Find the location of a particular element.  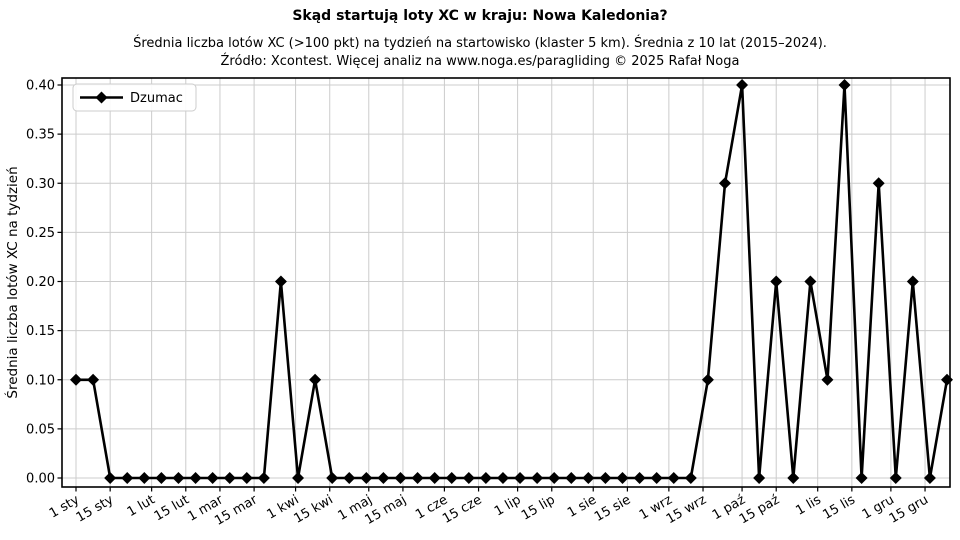

x-tick-label: 15 sty is located at coordinates (95, 508).